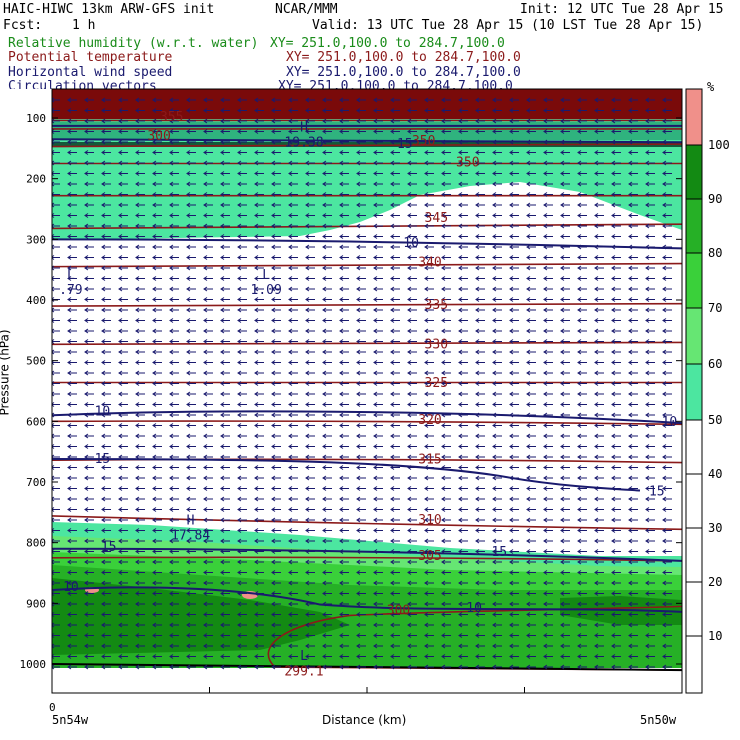 The height and width of the screenshot is (740, 740). I want to click on colorbar-label: 10, so click(715, 636).